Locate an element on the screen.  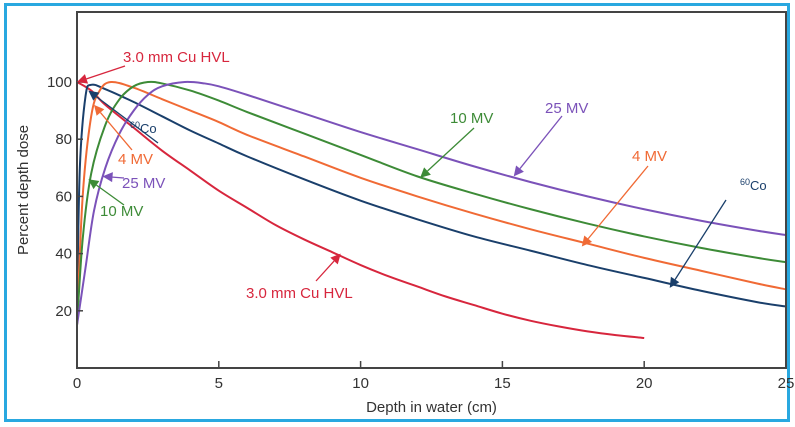
x-tick-label: 20 is located at coordinates (644, 383).